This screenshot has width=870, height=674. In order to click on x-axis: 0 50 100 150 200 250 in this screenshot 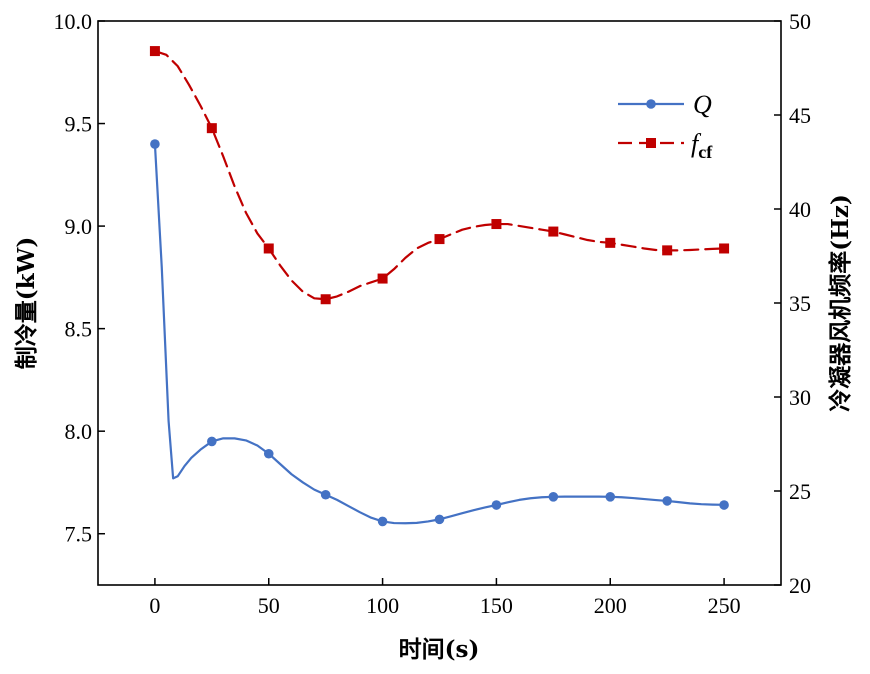, I will do `click(445, 598)`.